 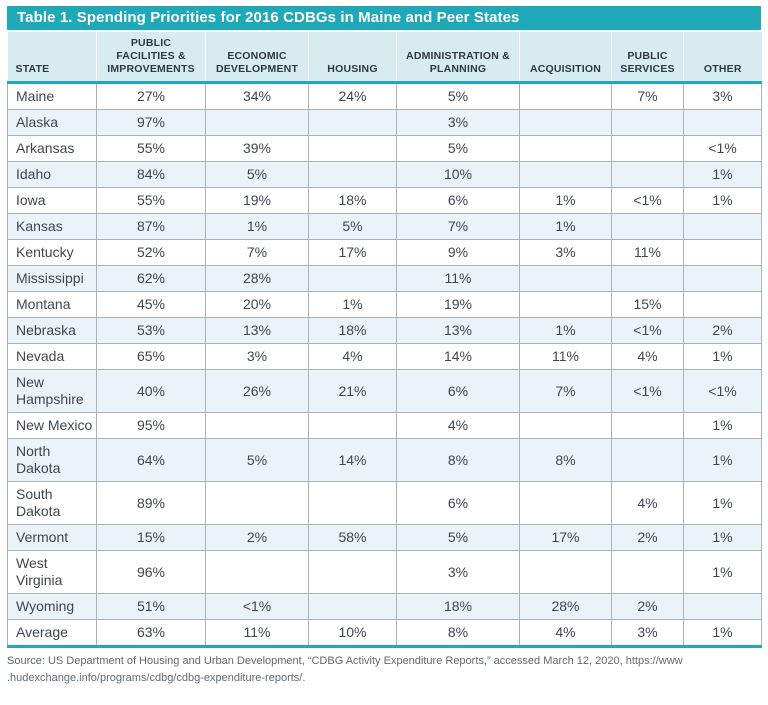 I want to click on table-row: Wyoming 51% <1% 18% 28% 2%, so click(x=384, y=607).